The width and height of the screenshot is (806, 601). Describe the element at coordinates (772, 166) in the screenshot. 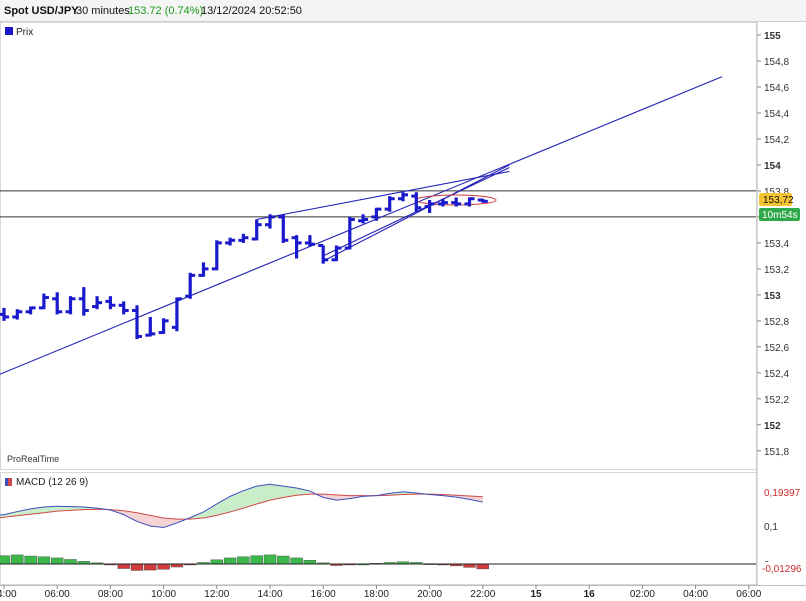

I see `price-tick-label: 154` at that location.